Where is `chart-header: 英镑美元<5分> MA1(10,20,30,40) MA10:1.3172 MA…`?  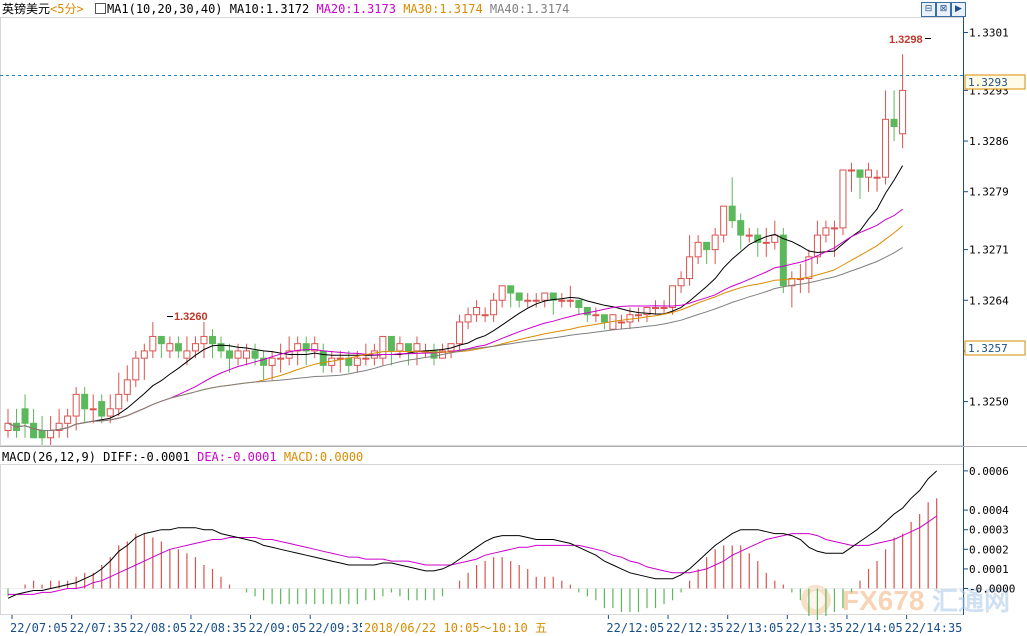
chart-header: 英镑美元<5分> MA1(10,20,30,40) MA10:1.3172 MA… is located at coordinates (285, 9).